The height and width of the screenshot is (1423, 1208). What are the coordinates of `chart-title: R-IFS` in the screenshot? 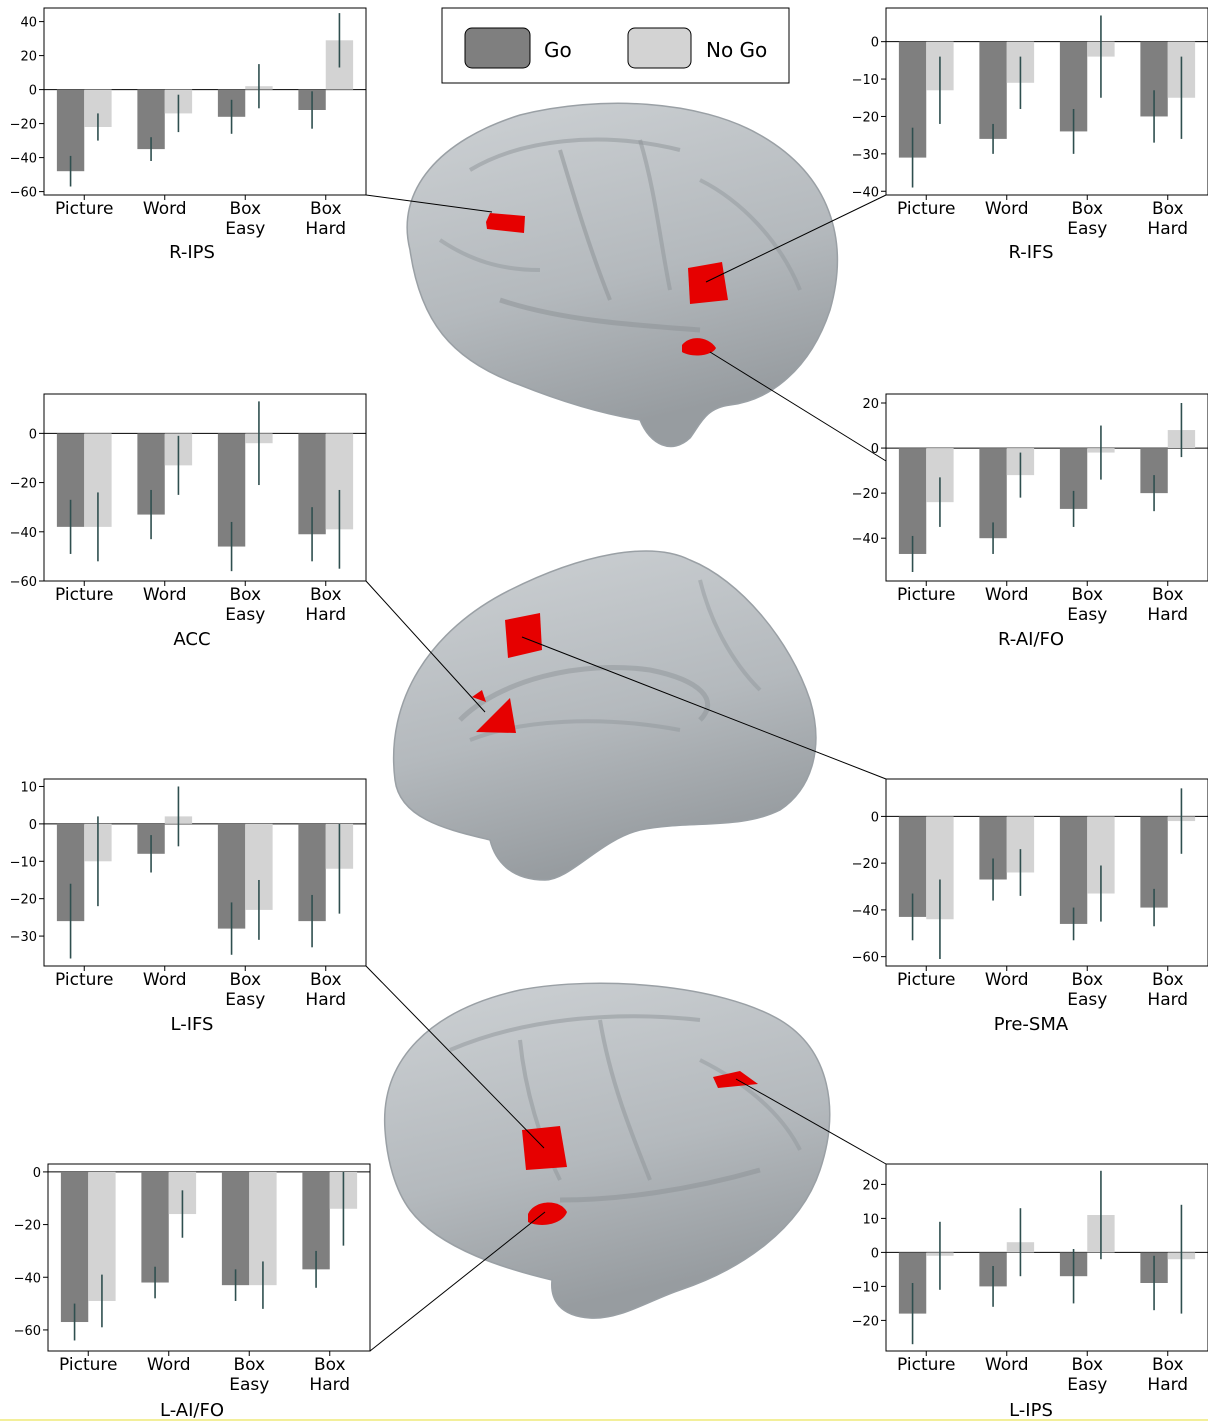 It's located at (1030, 252).